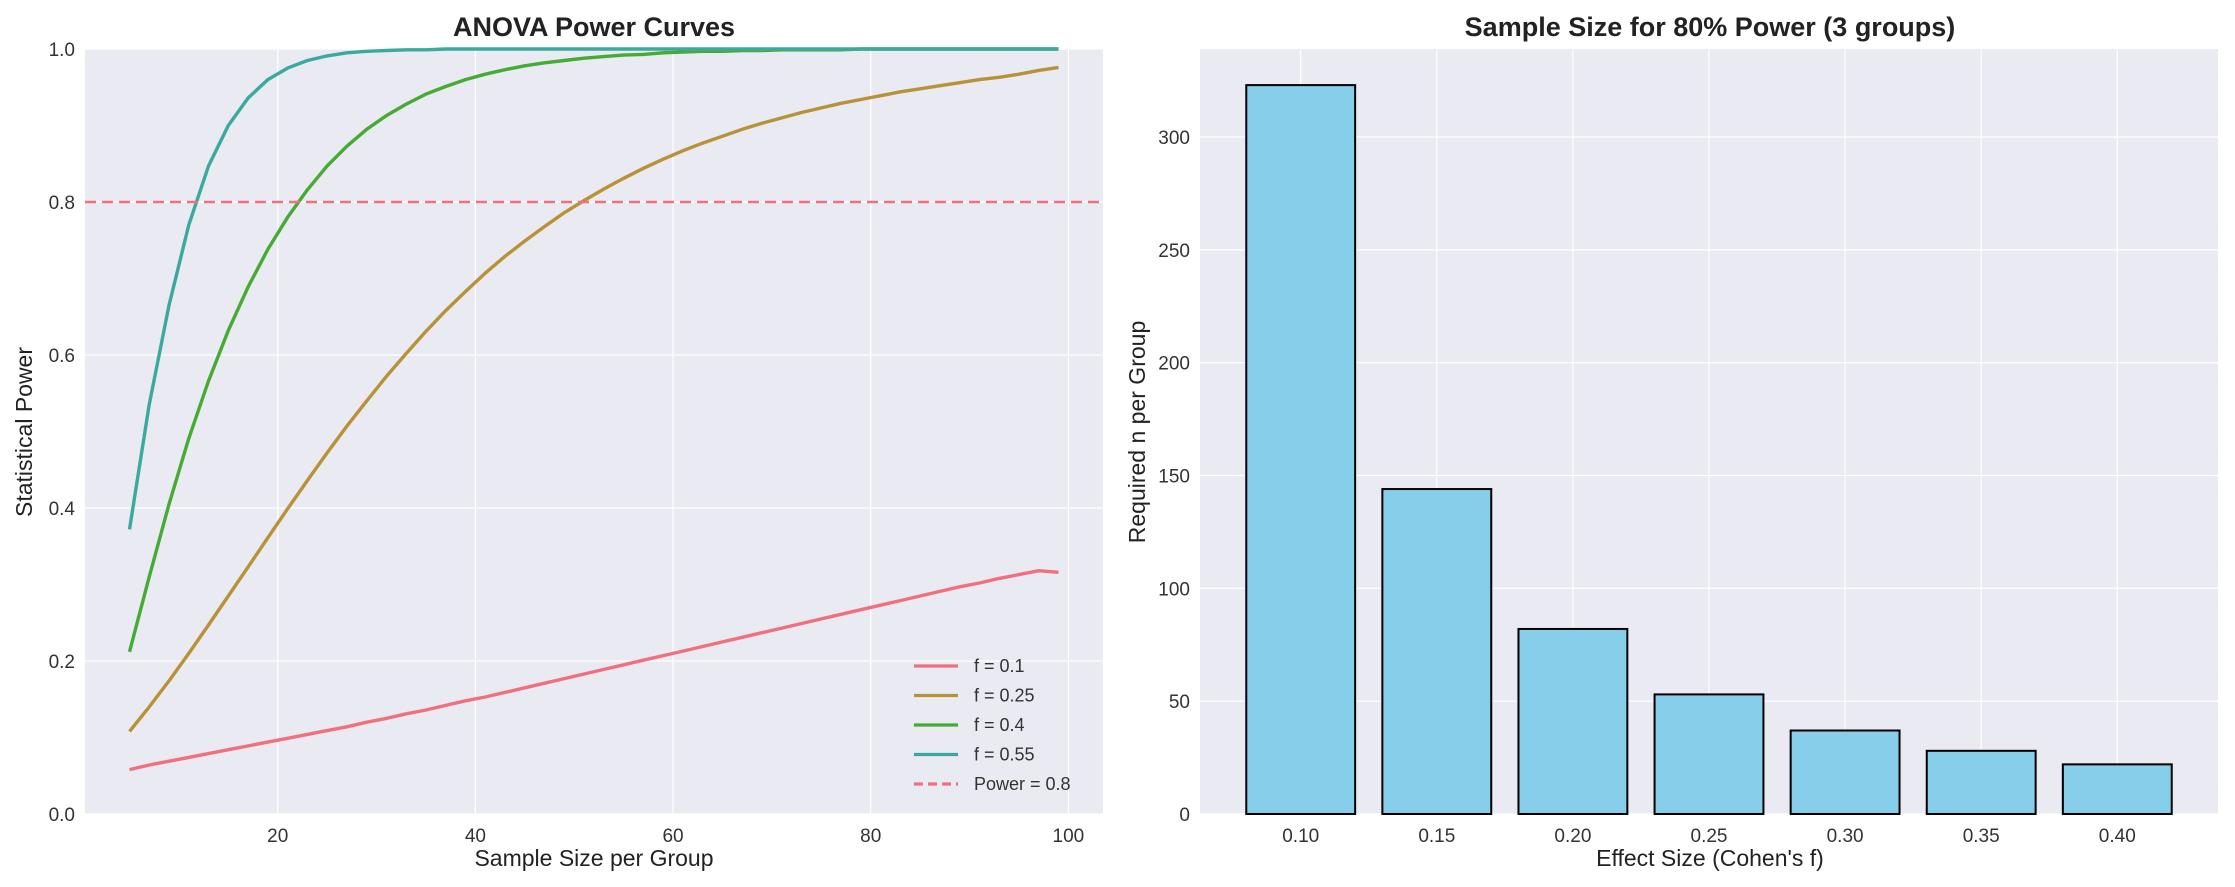  I want to click on sample-size-y-tick-label: 50, so click(1179, 702).